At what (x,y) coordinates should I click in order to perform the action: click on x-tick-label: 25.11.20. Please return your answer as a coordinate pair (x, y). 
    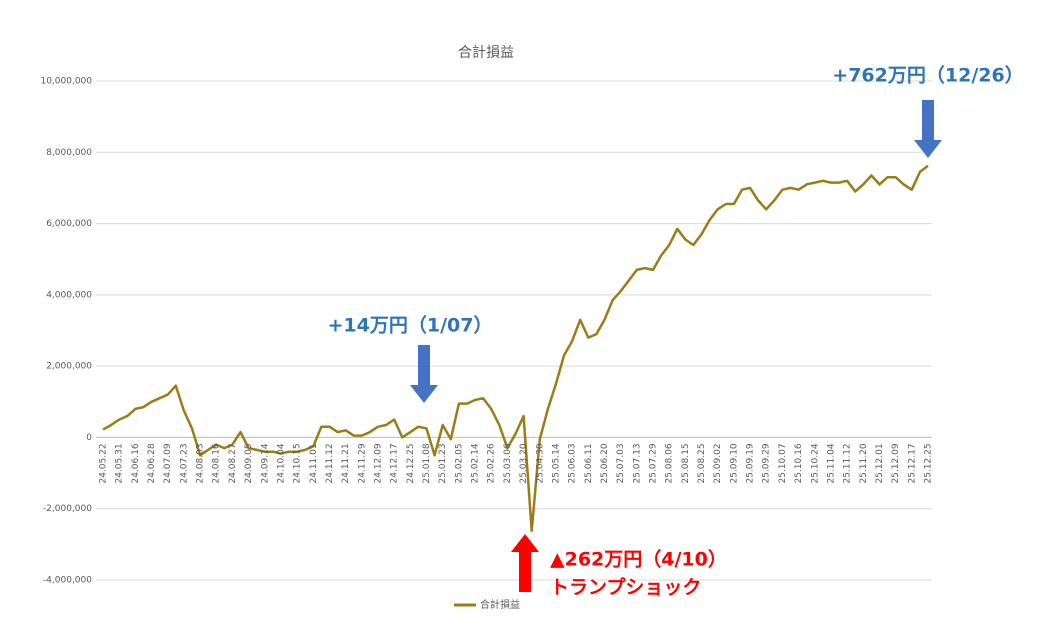
    Looking at the image, I should click on (864, 463).